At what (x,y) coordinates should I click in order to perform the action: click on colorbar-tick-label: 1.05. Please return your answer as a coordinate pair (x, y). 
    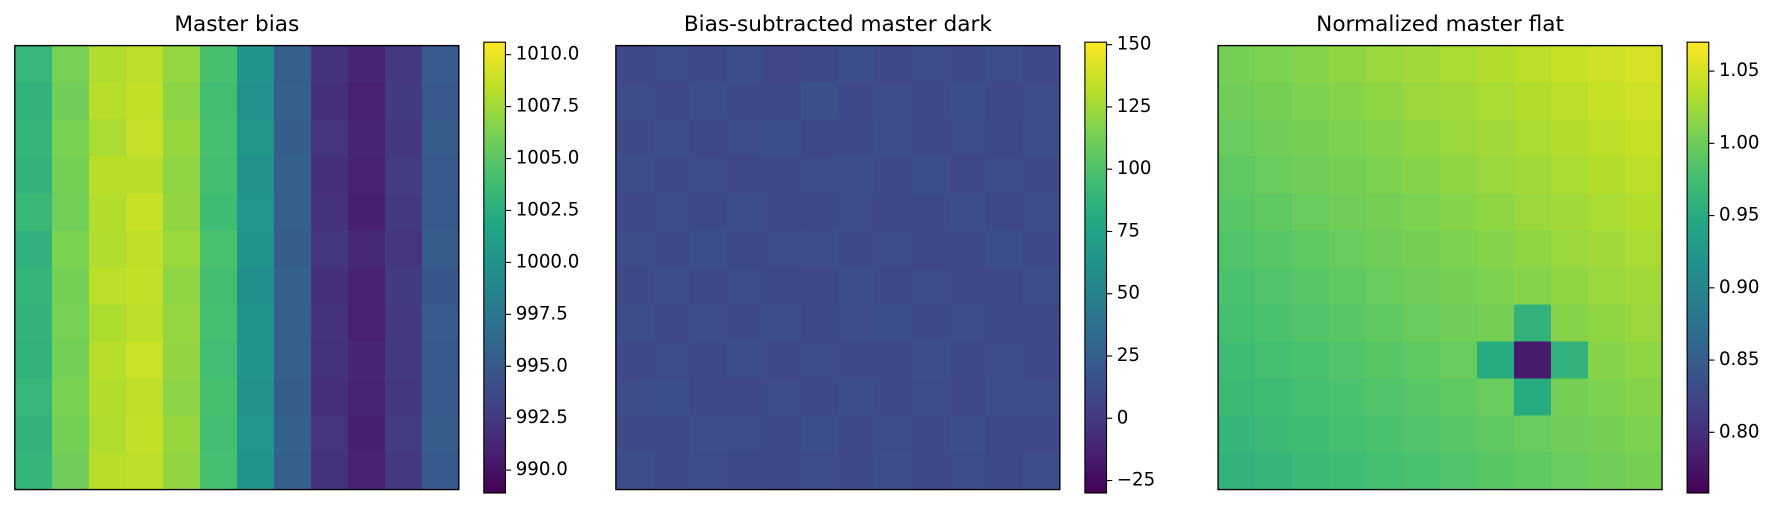
    Looking at the image, I should click on (1739, 70).